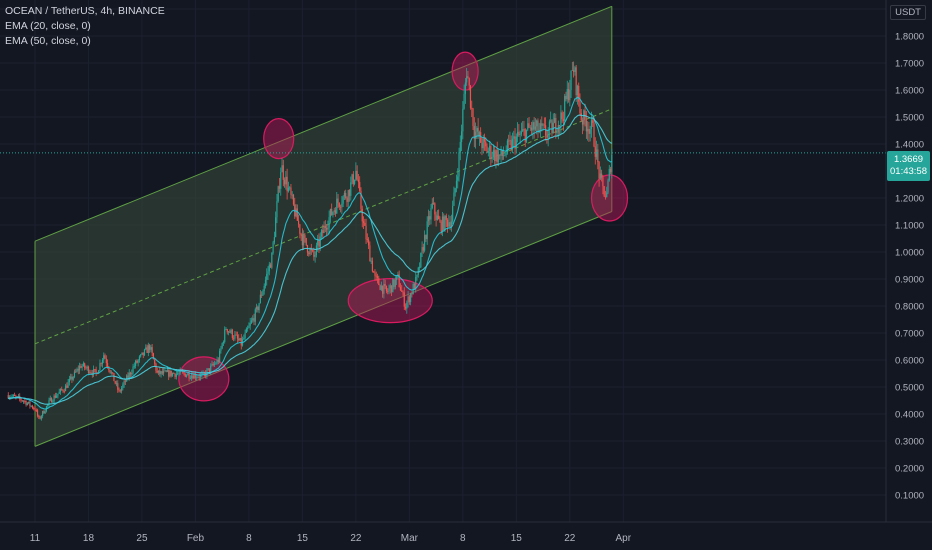  What do you see at coordinates (48, 26) in the screenshot?
I see `ema20-legend: EMA (20, close, 0)` at bounding box center [48, 26].